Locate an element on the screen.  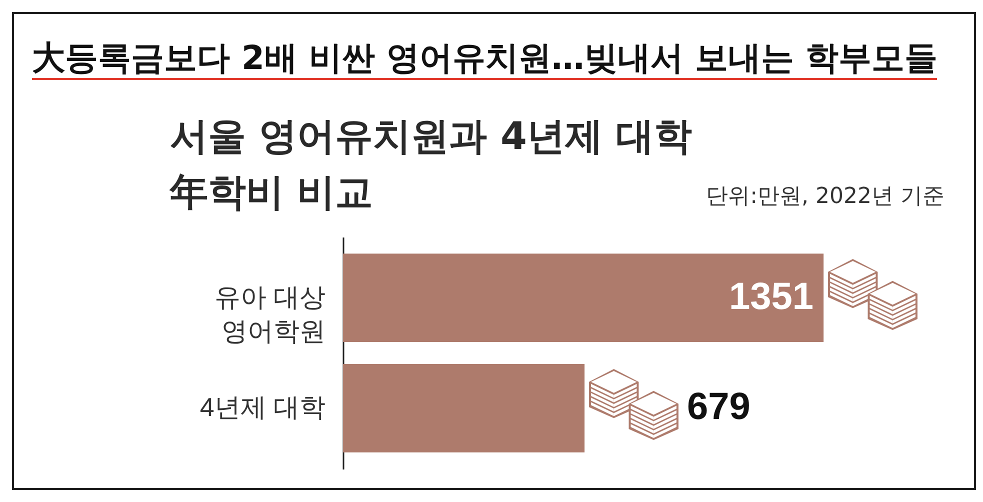
text: 단위:만원, 2022년 기준 is located at coordinates (825, 197).